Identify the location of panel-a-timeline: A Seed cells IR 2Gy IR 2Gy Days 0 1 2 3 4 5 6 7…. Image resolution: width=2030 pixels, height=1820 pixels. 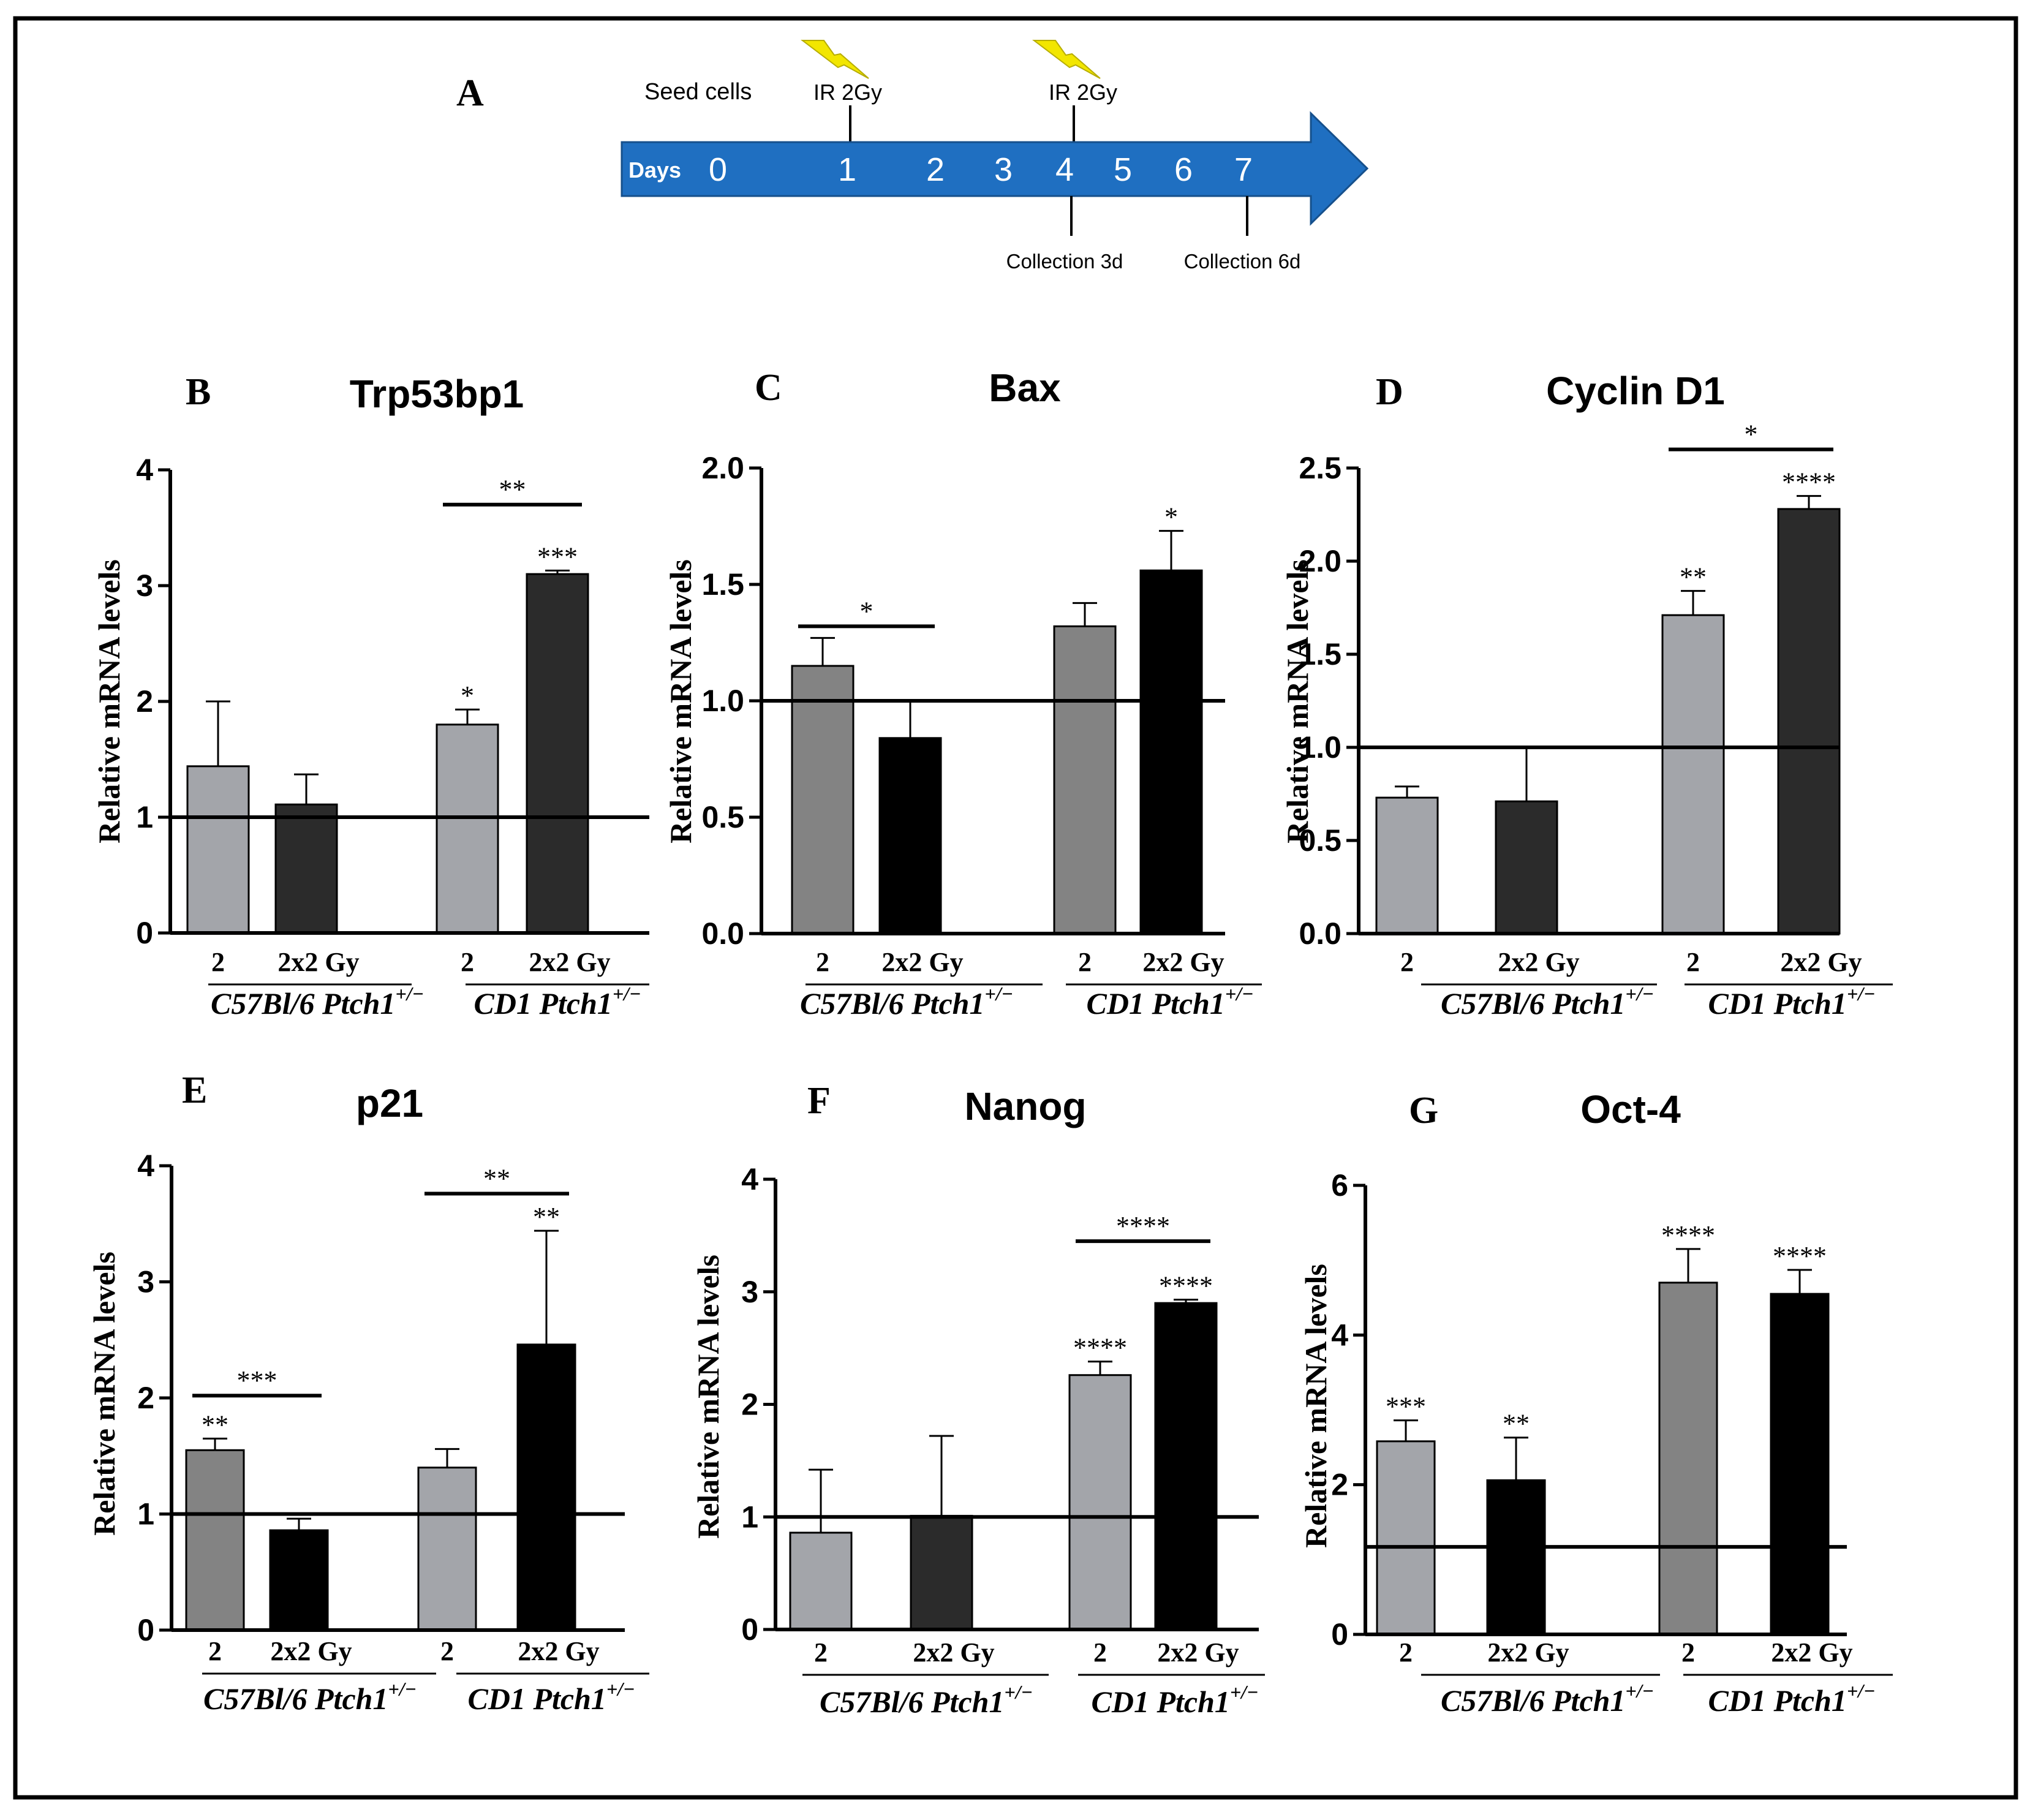
(913, 156).